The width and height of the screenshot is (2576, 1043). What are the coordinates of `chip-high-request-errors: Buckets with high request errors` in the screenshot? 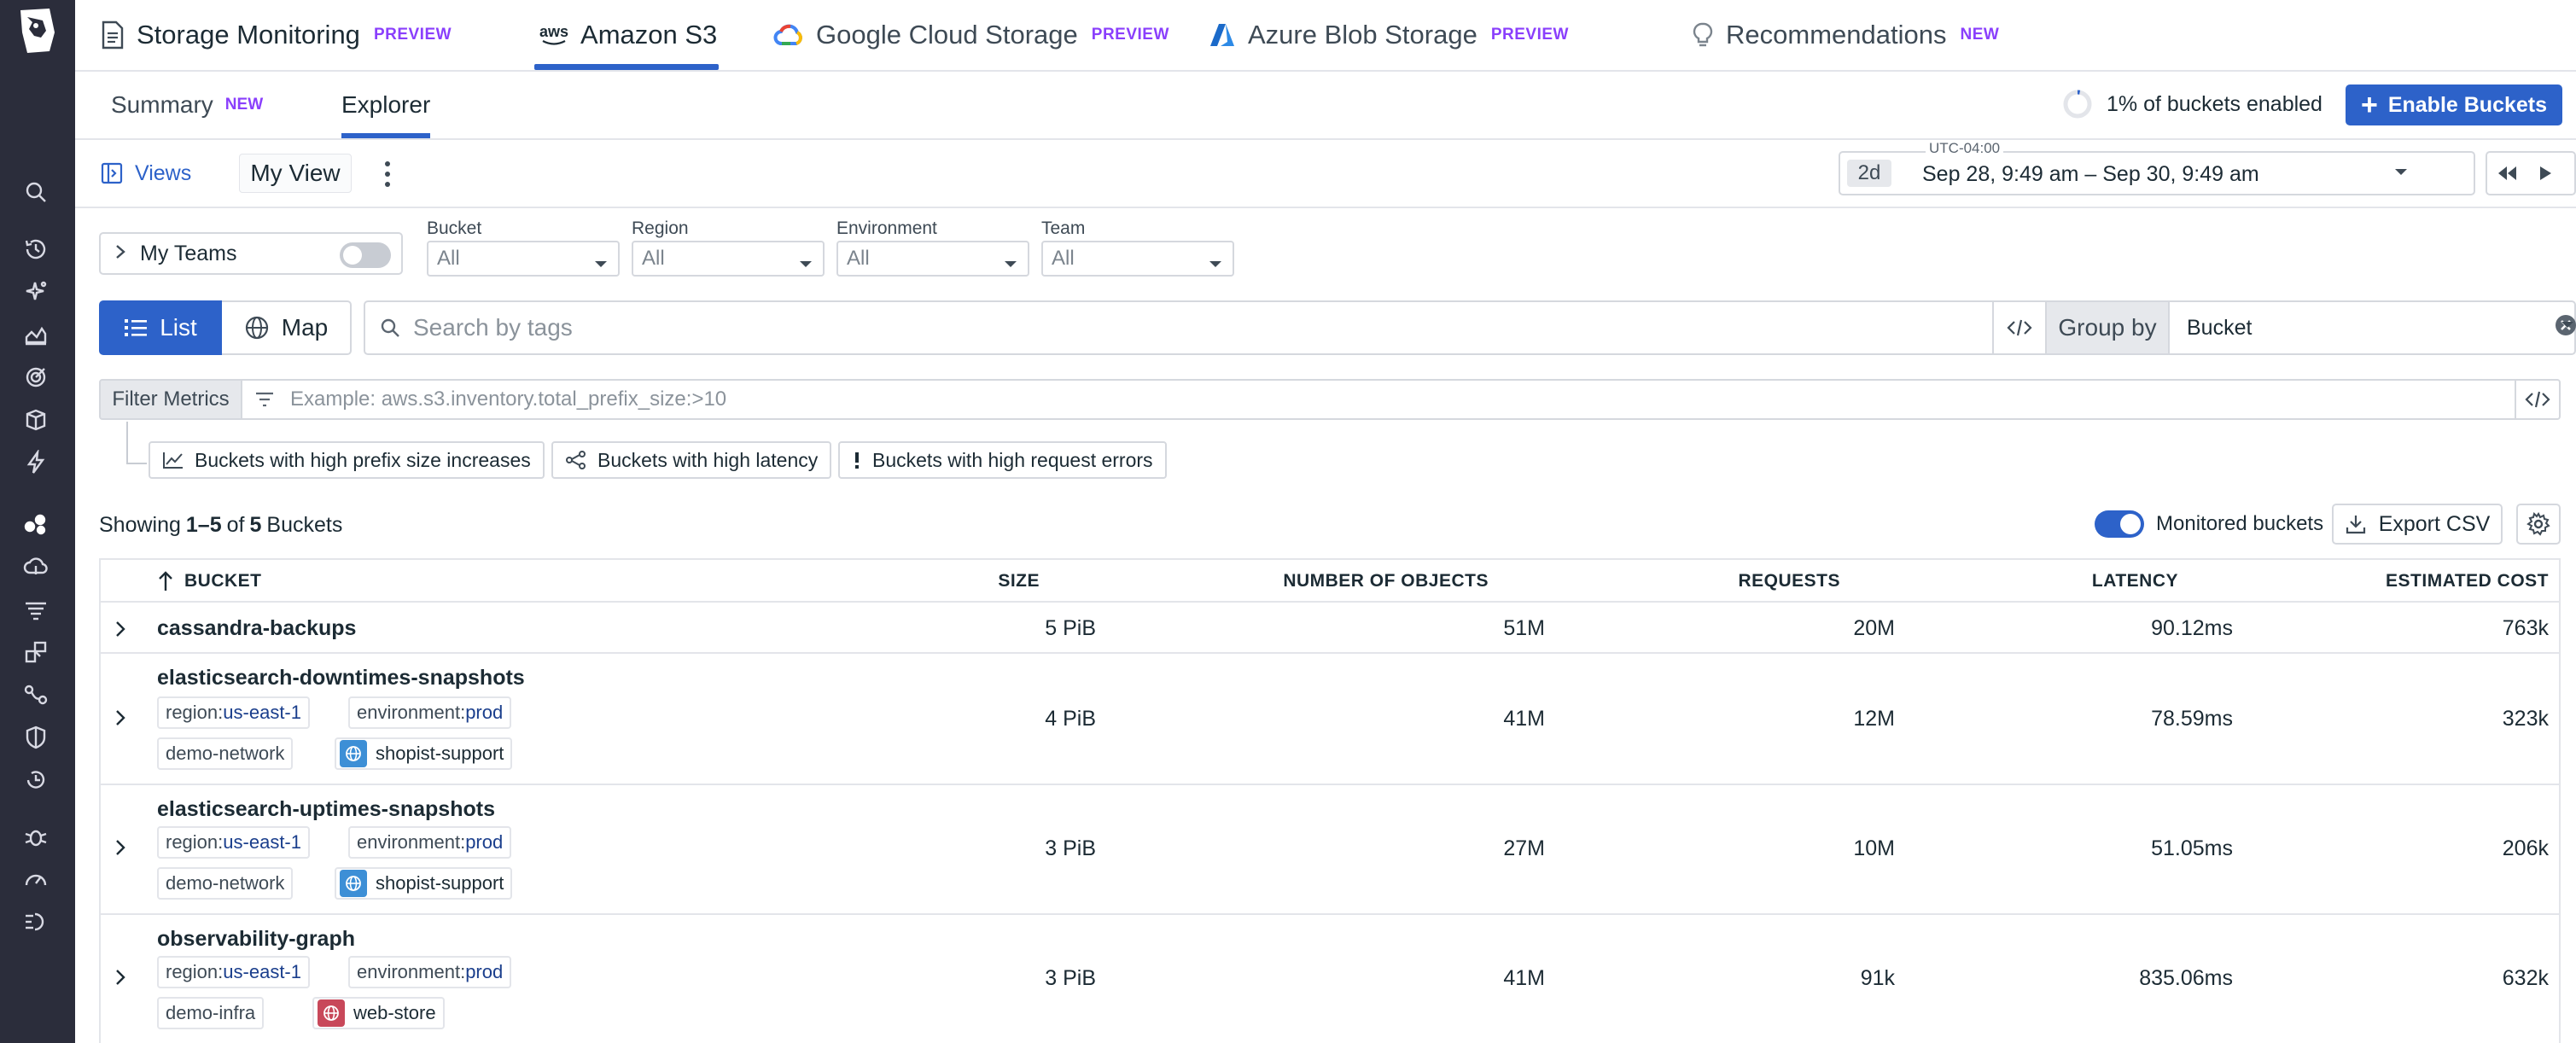 It's located at (1002, 460).